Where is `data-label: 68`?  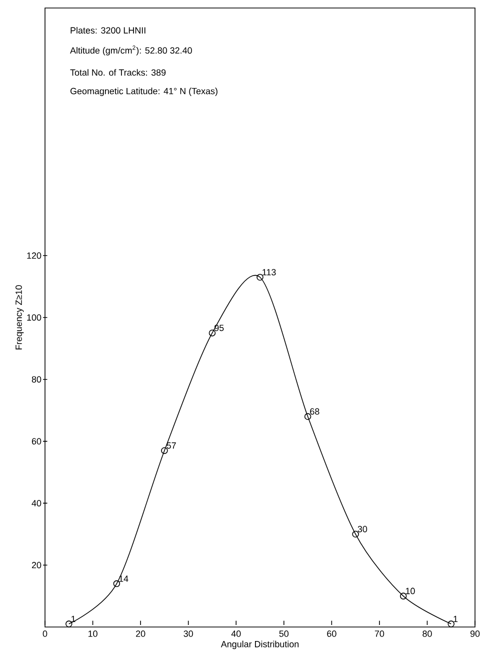
data-label: 68 is located at coordinates (315, 411).